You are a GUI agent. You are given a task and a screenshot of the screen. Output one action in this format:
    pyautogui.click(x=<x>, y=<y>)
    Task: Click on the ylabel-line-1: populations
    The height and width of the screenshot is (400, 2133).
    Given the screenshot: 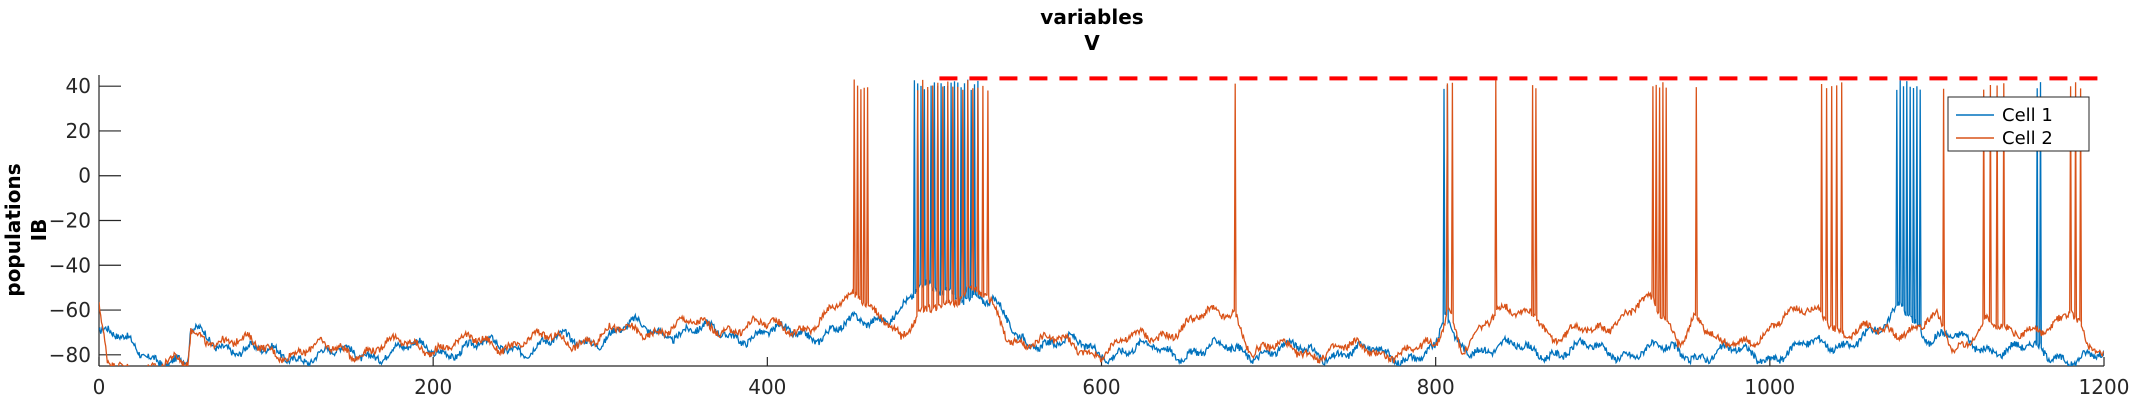 What is the action you would take?
    pyautogui.click(x=13, y=229)
    